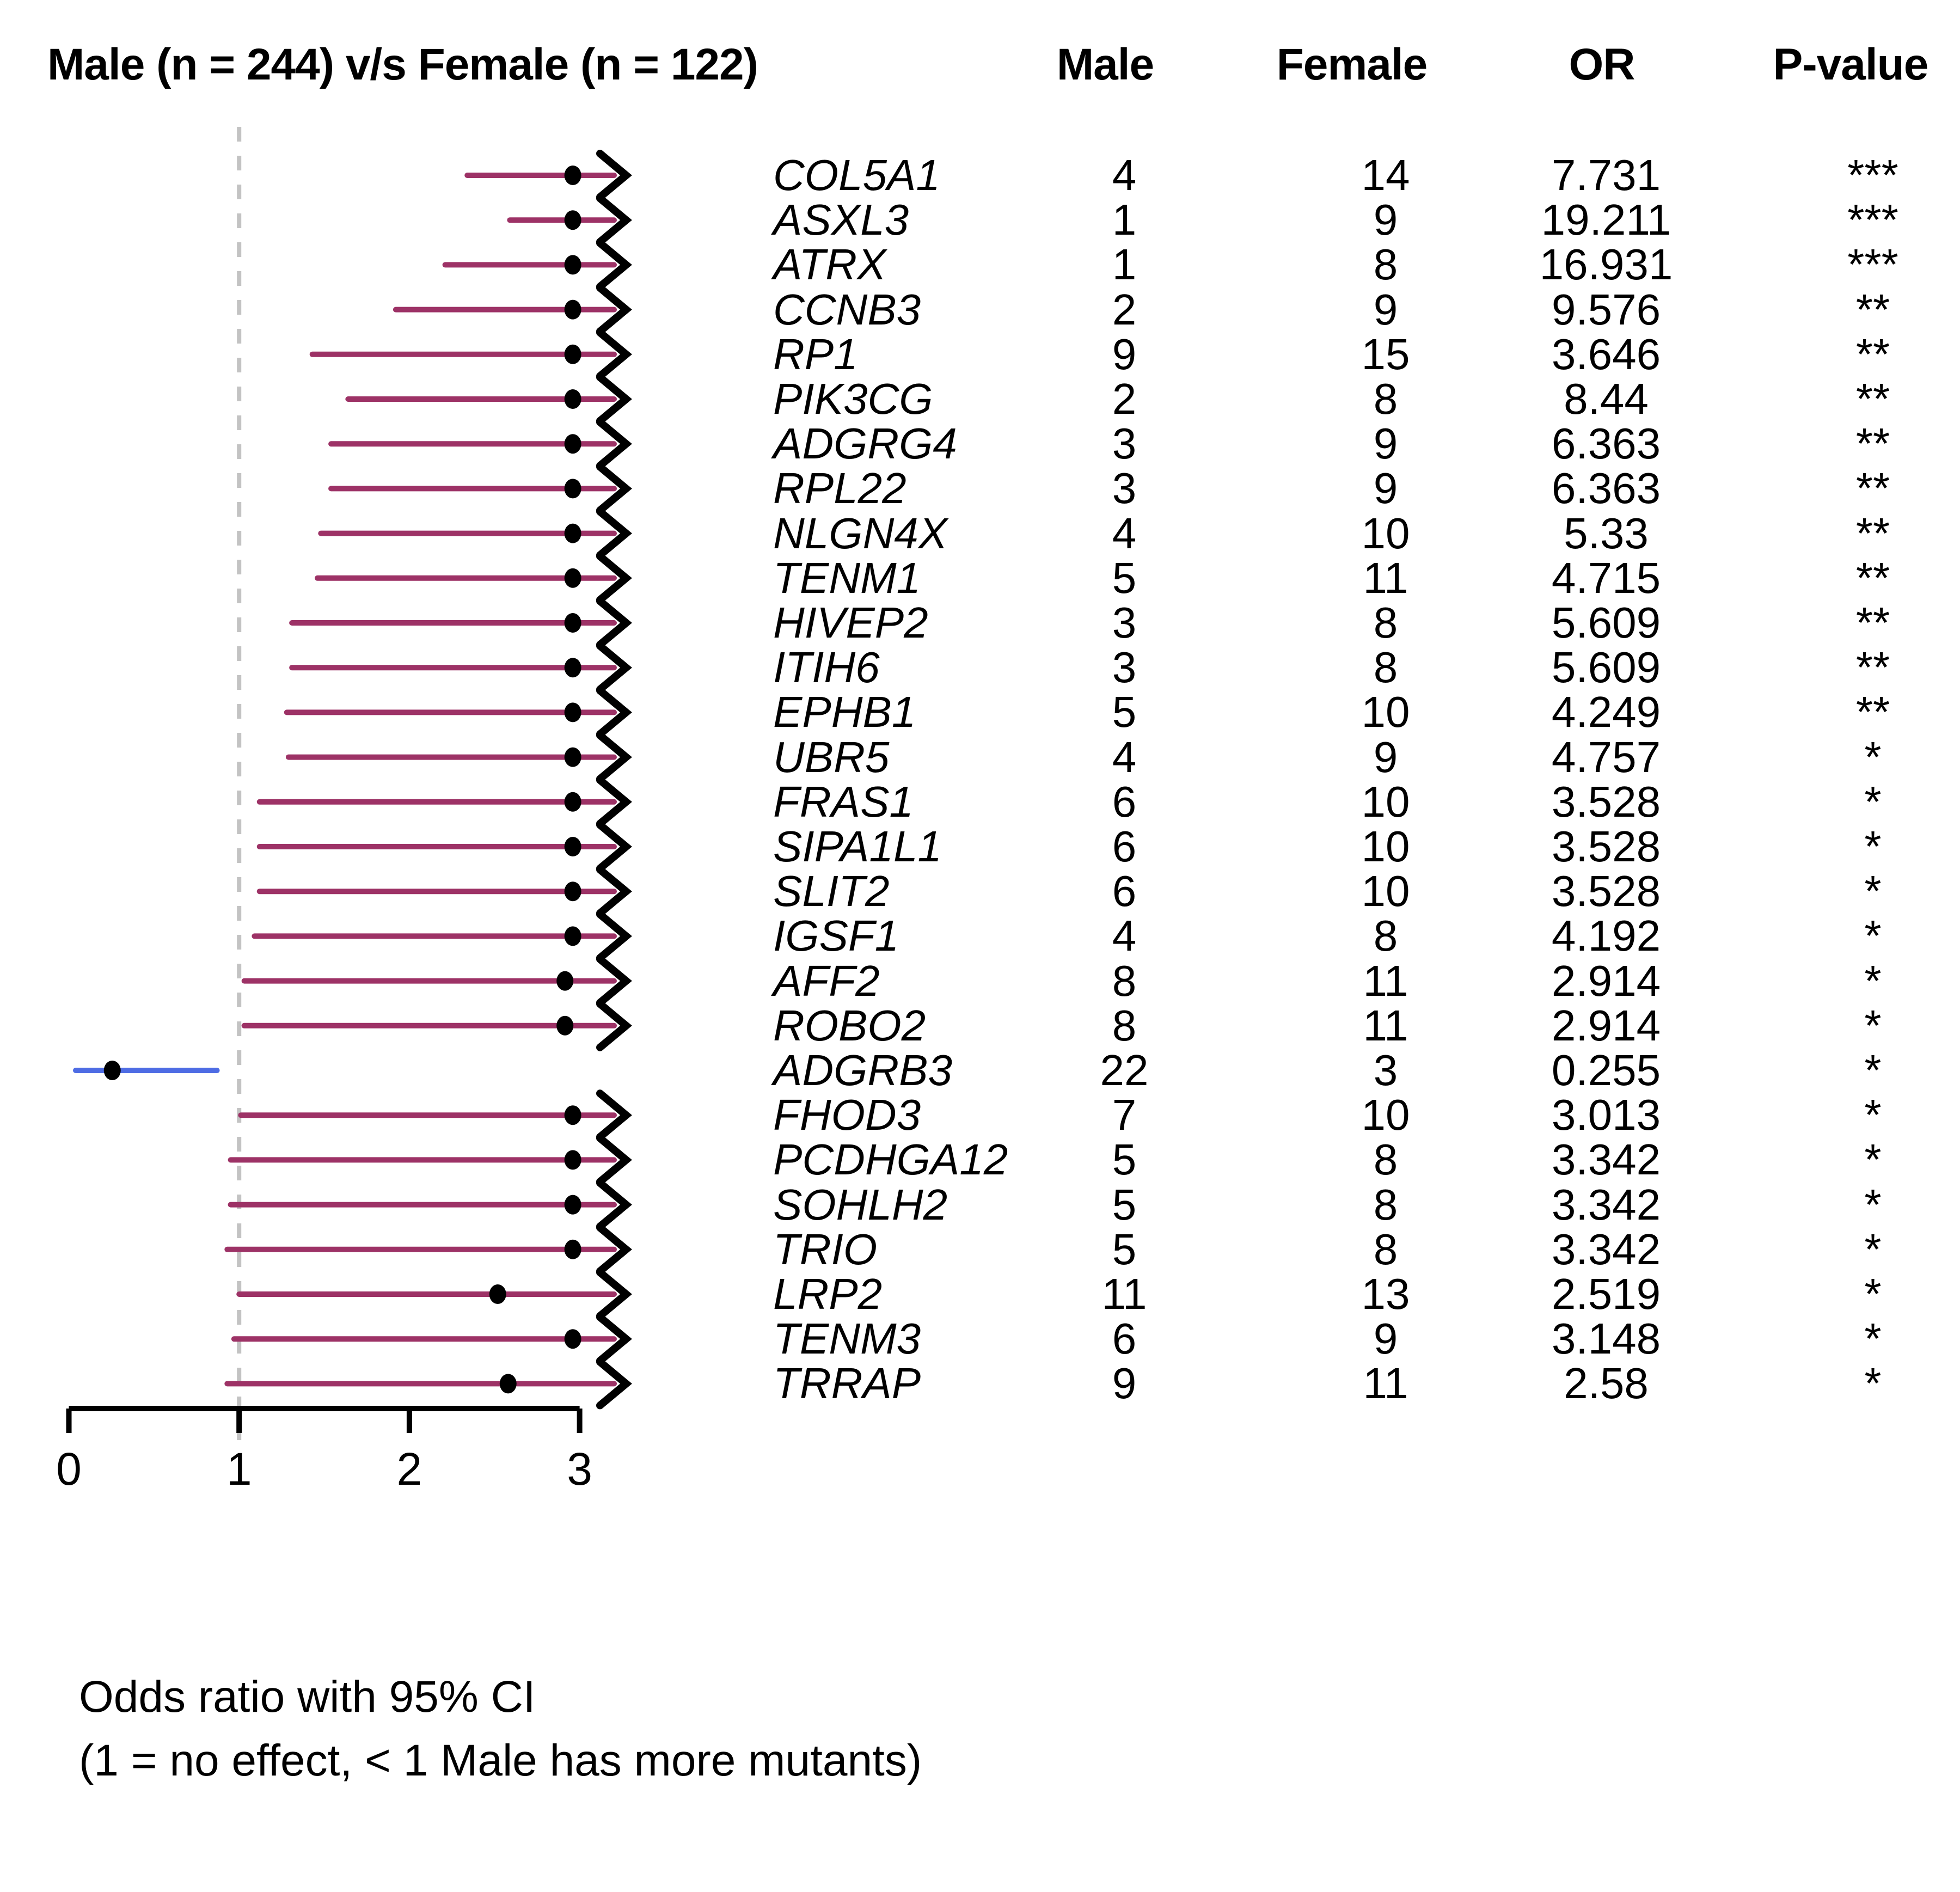 This screenshot has width=1960, height=1892. What do you see at coordinates (1385, 175) in the screenshot?
I see `female-count: 14` at bounding box center [1385, 175].